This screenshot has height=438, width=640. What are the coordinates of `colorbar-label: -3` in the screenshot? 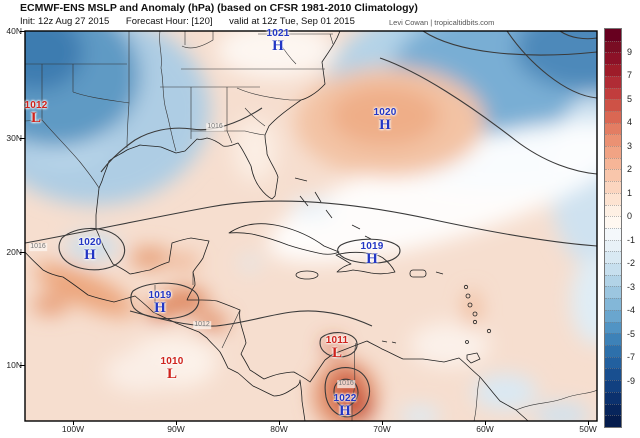 It's located at (631, 286).